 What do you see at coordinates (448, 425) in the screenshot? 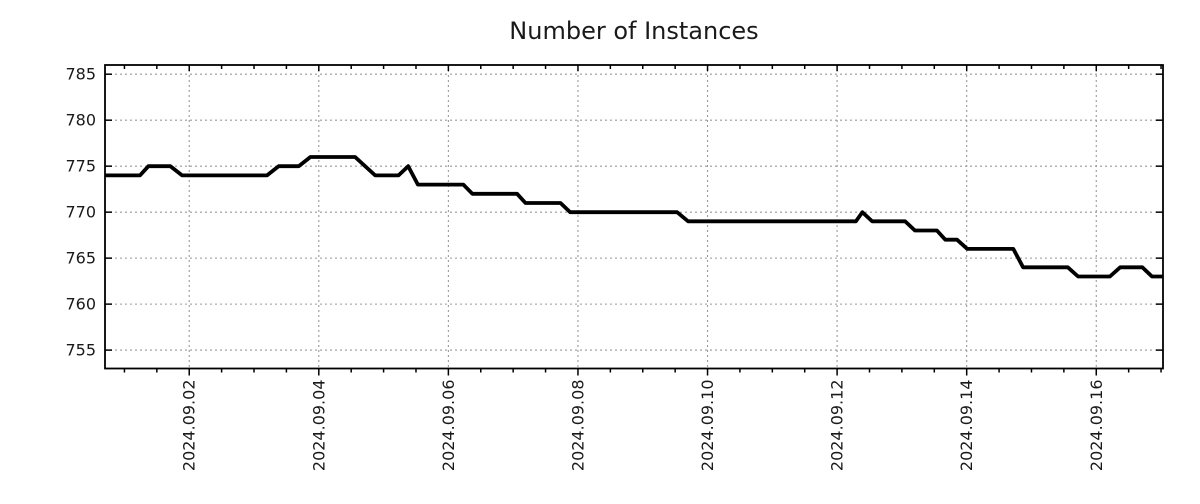
I see `x-tick-label: 2024.09.06` at bounding box center [448, 425].